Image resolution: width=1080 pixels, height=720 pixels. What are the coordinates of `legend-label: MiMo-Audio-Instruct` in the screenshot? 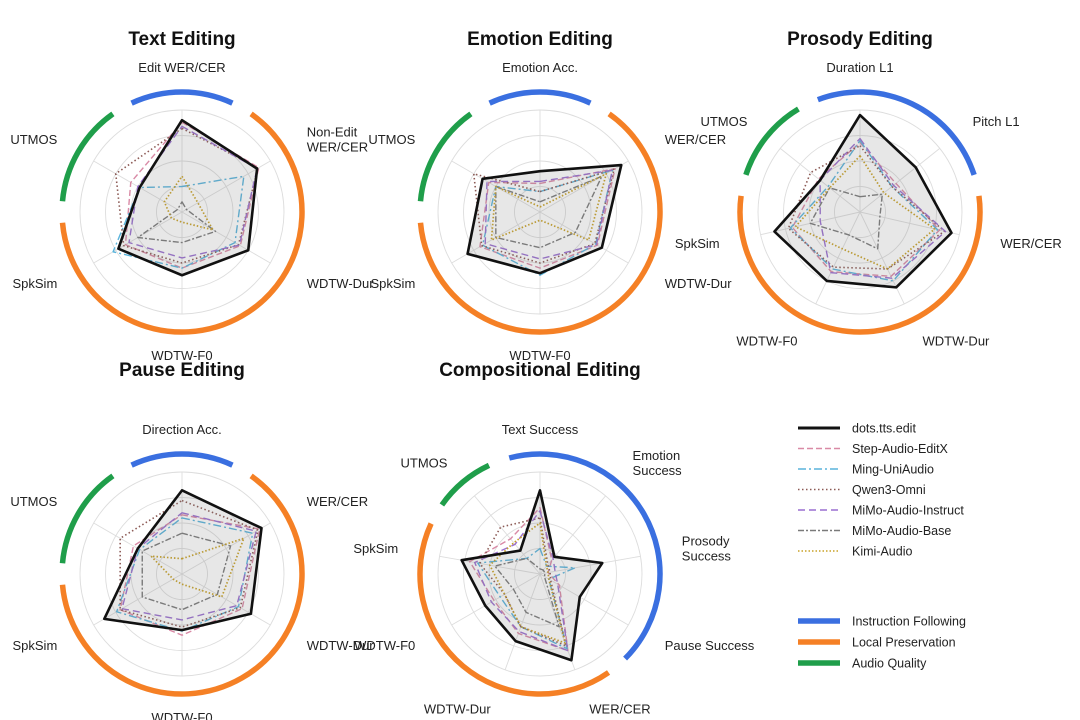 It's located at (908, 511).